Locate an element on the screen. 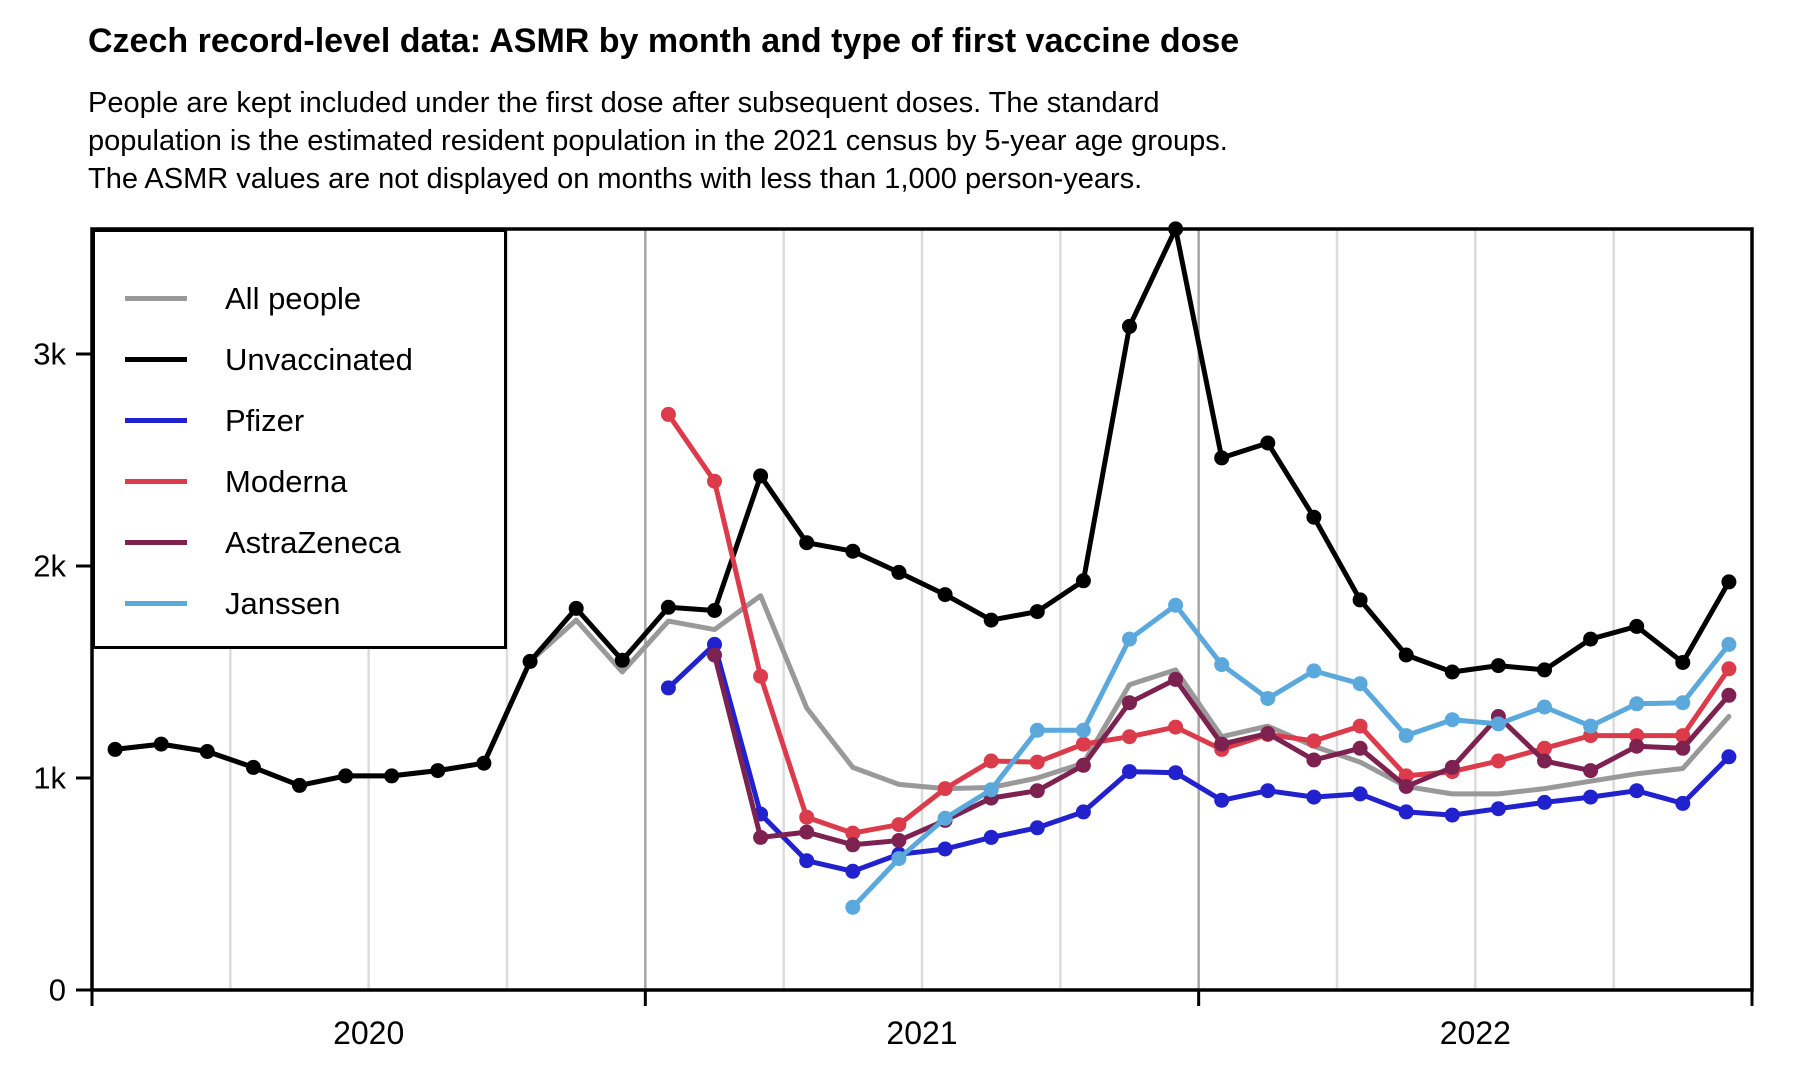 The width and height of the screenshot is (1800, 1080). legend-line-swatch-all-people is located at coordinates (156, 298).